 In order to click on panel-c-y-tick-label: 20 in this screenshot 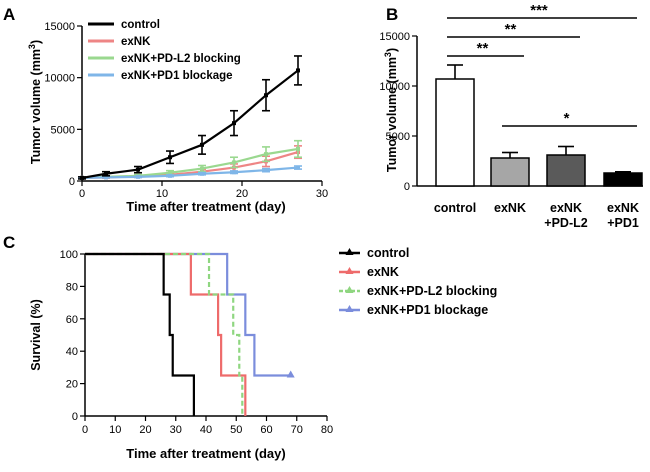, I will do `click(72, 385)`.